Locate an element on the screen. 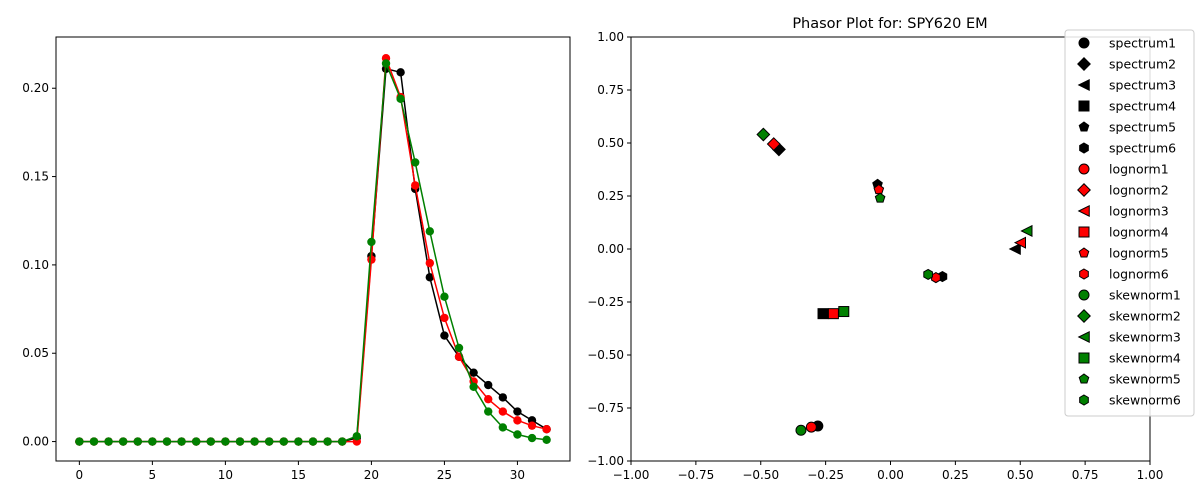 The image size is (1200, 500). legend-label: skewnorm4 is located at coordinates (1145, 358).